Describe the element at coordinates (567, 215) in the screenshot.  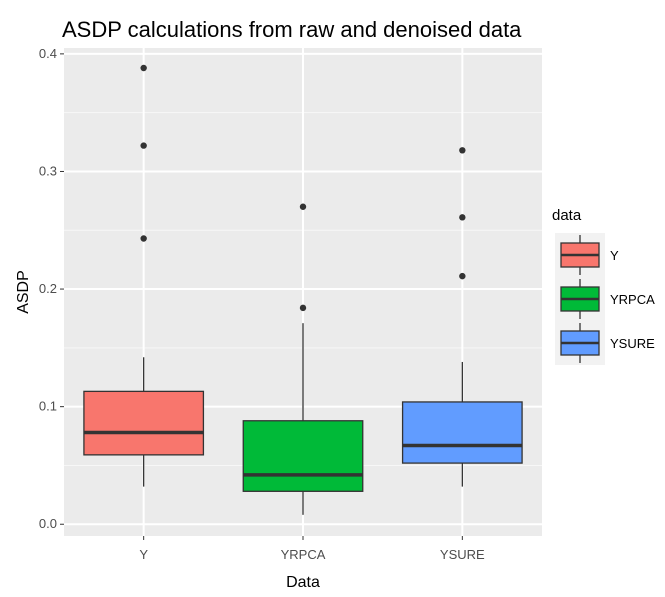
I see `legend-title: data` at that location.